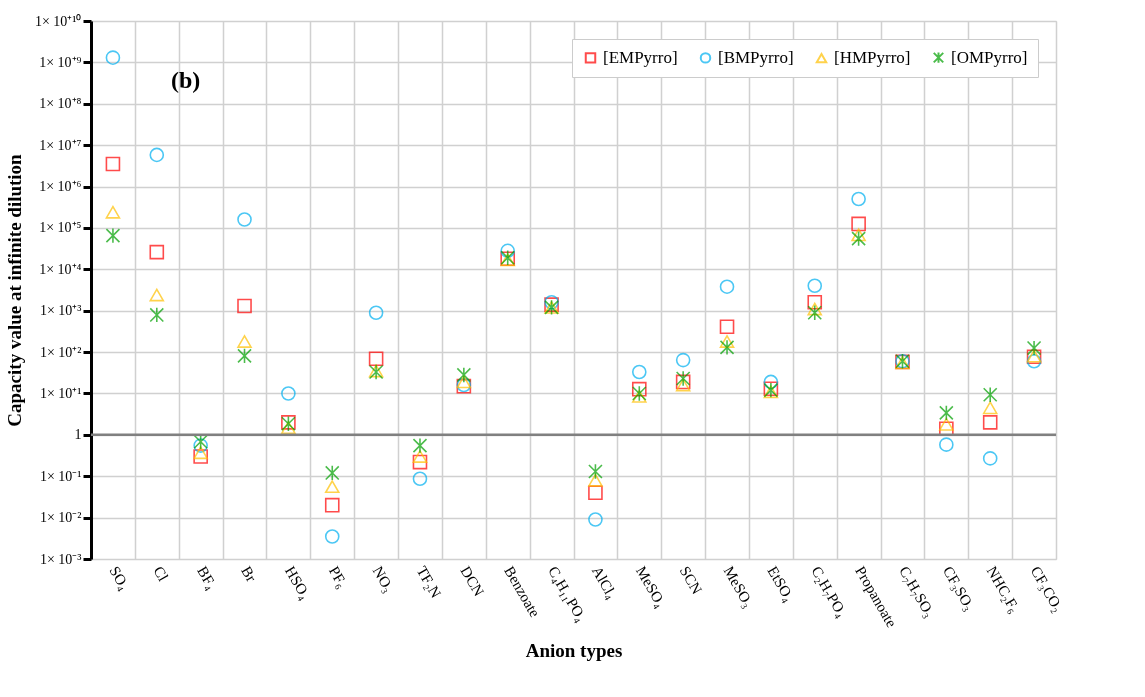  Describe the element at coordinates (60, 62) in the screenshot. I see `y-tick-label: 1× 10⁺⁹` at that location.